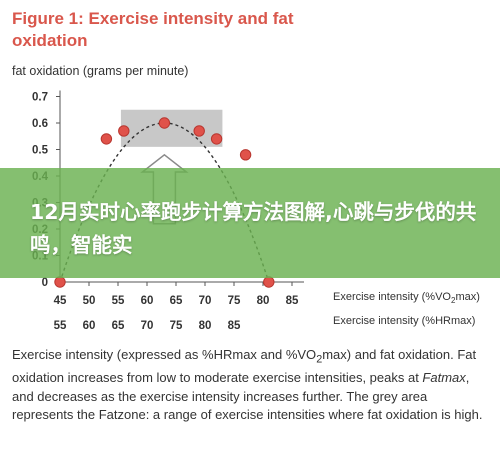  I want to click on x-tick-label: 55, so click(118, 301).